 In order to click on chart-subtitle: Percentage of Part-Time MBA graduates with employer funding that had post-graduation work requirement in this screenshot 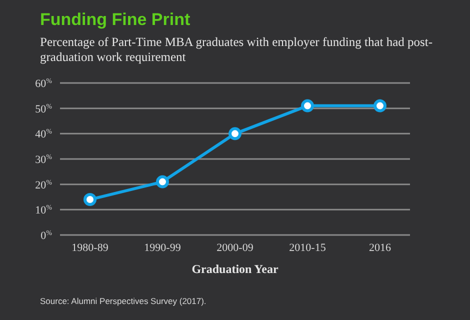, I will do `click(237, 50)`.